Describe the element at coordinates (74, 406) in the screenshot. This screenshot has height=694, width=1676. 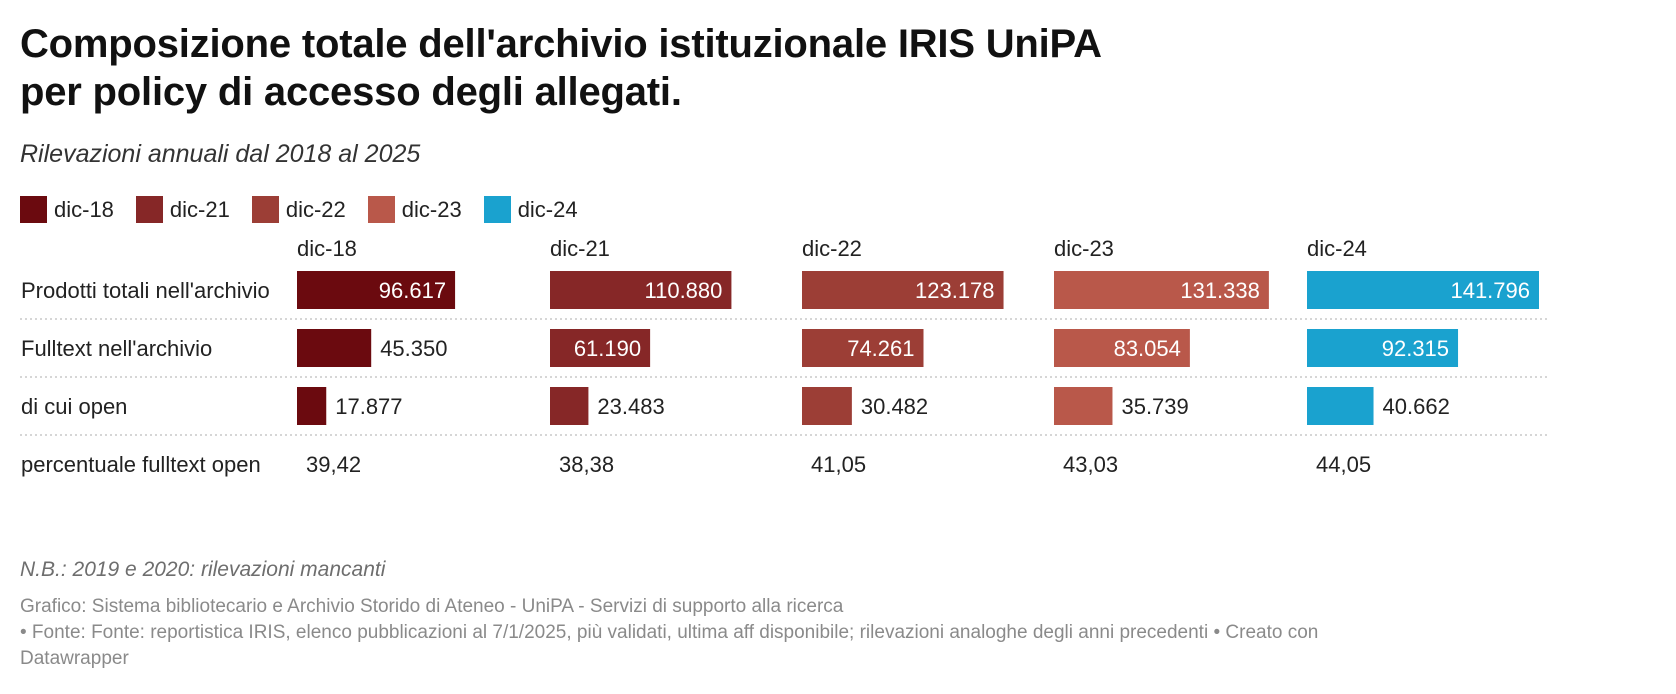
I see `row-label: di cui open` at that location.